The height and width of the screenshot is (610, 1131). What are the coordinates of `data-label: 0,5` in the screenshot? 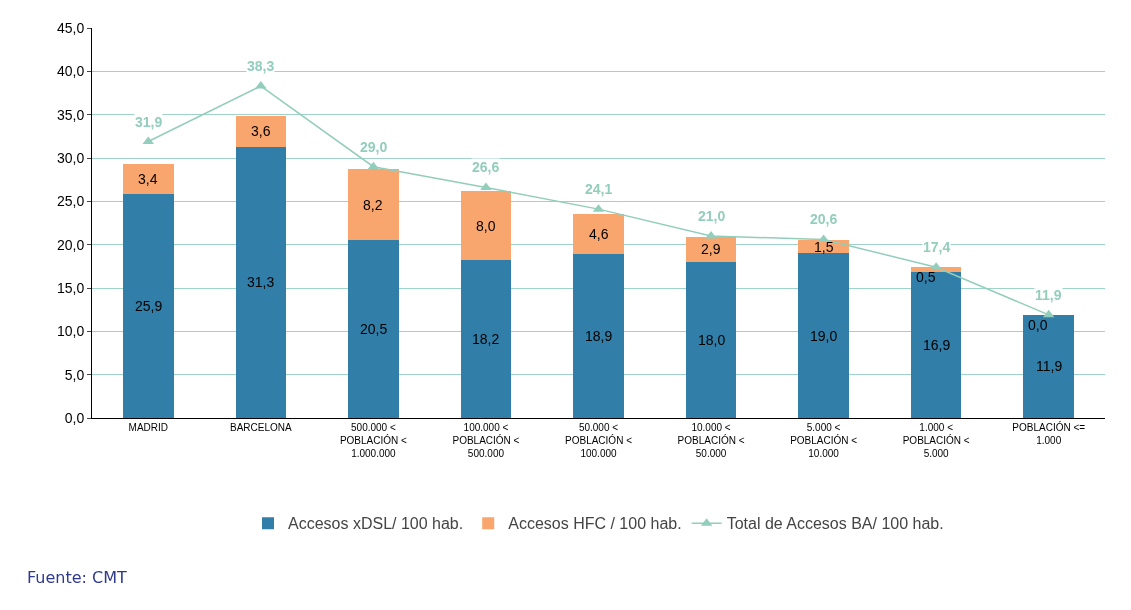 It's located at (926, 277).